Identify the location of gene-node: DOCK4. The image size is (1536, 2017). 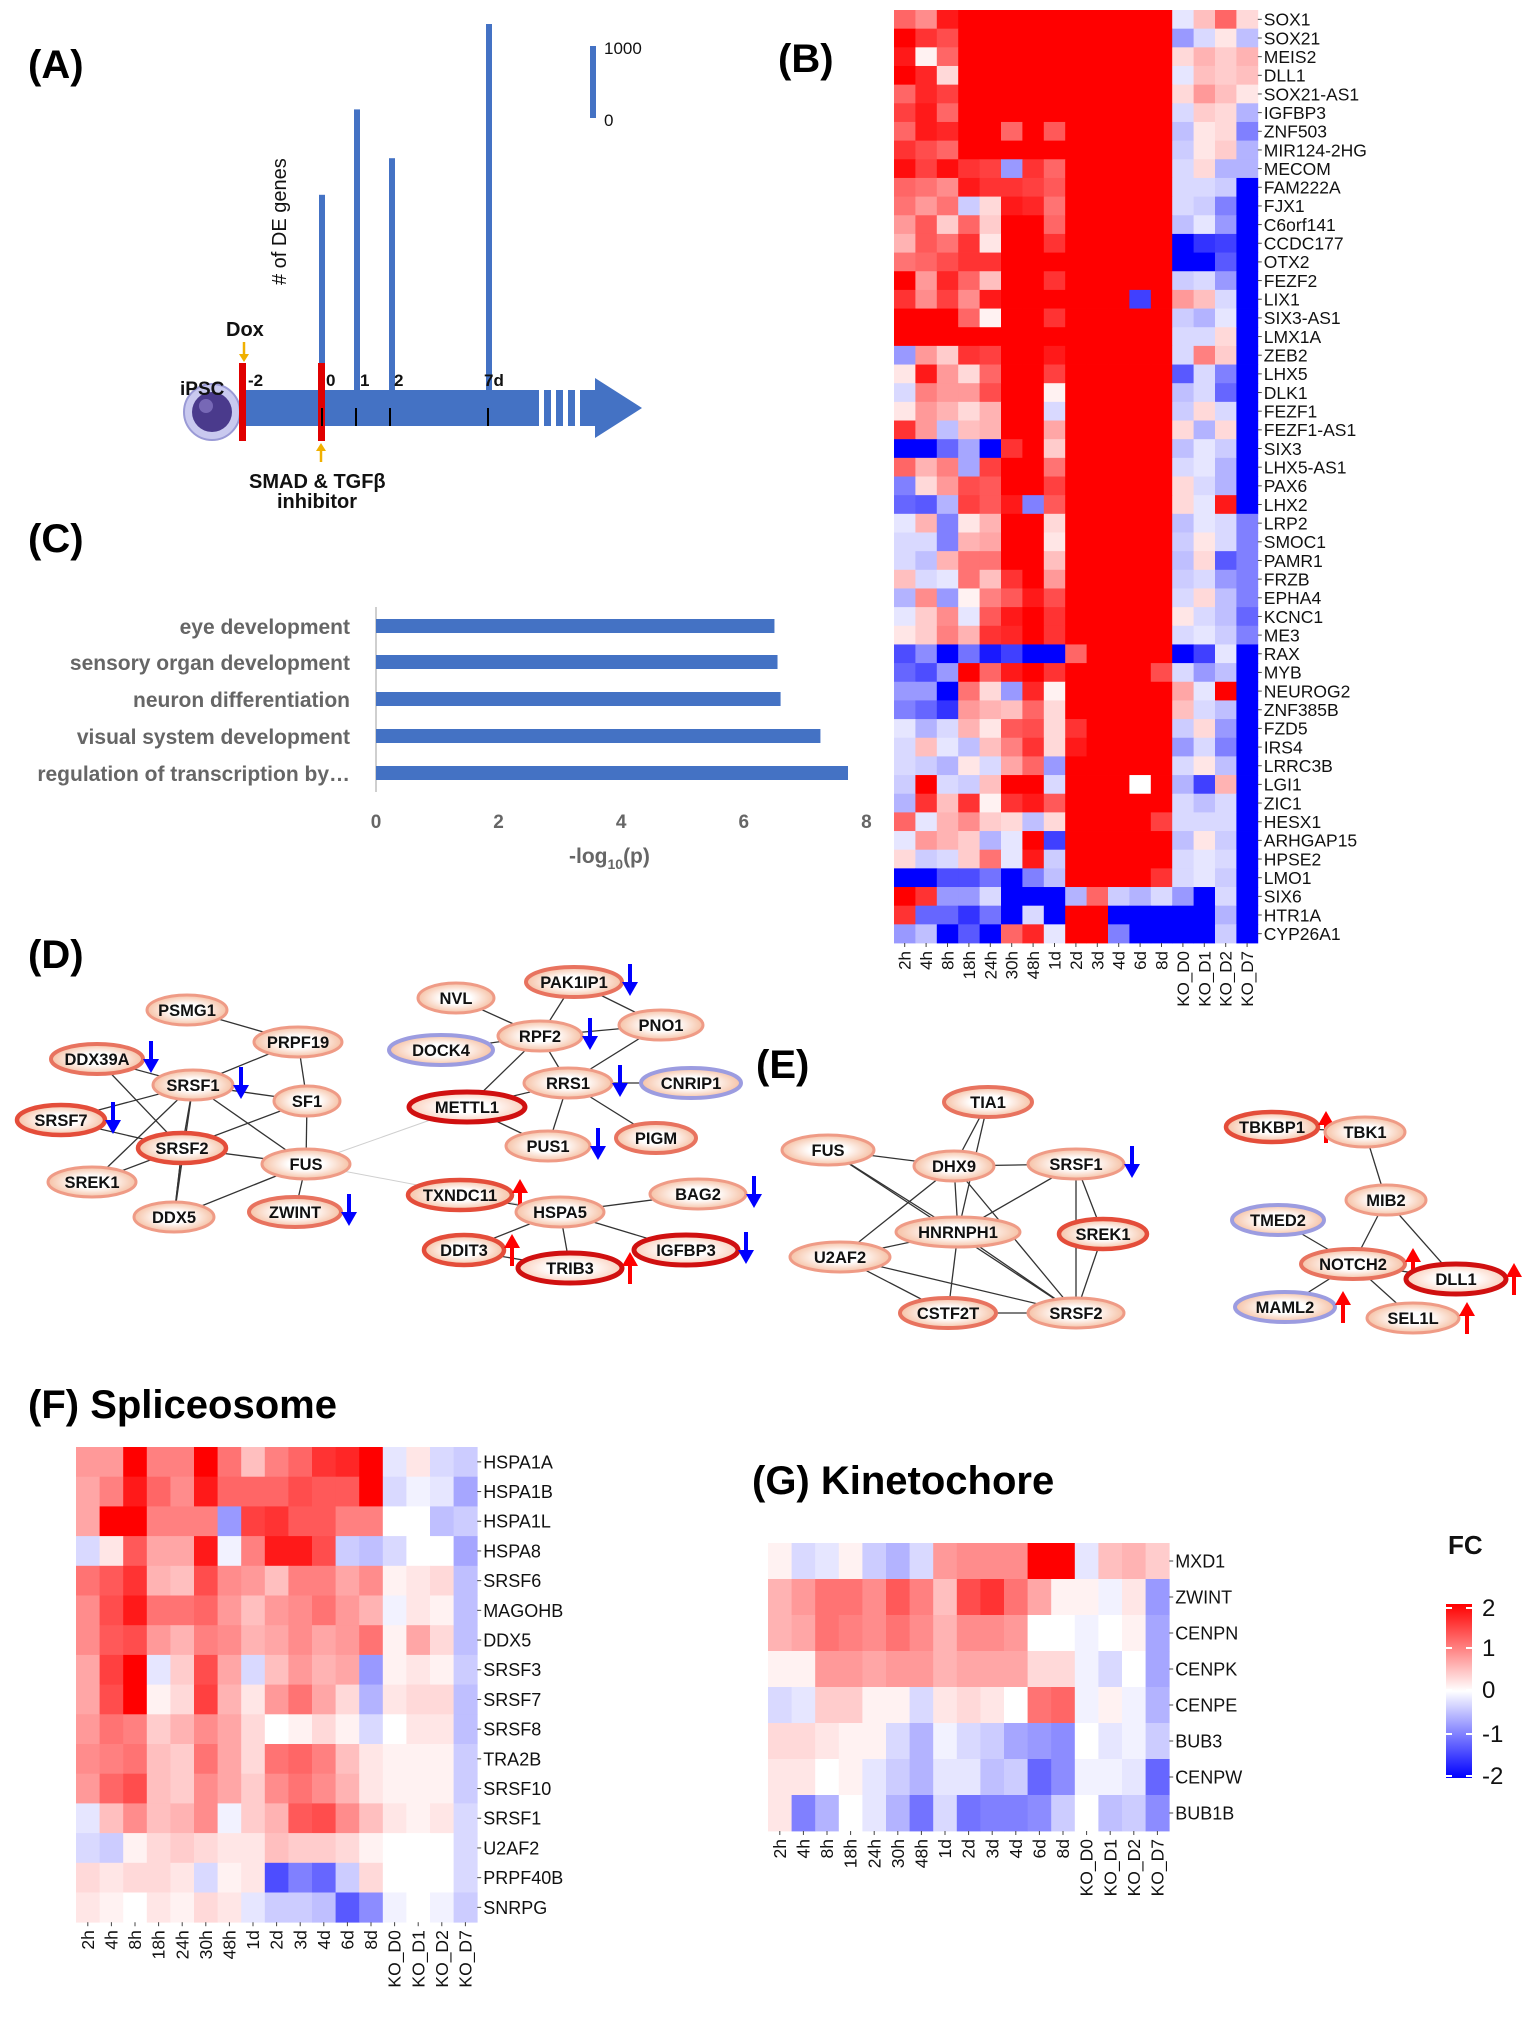
(441, 1050).